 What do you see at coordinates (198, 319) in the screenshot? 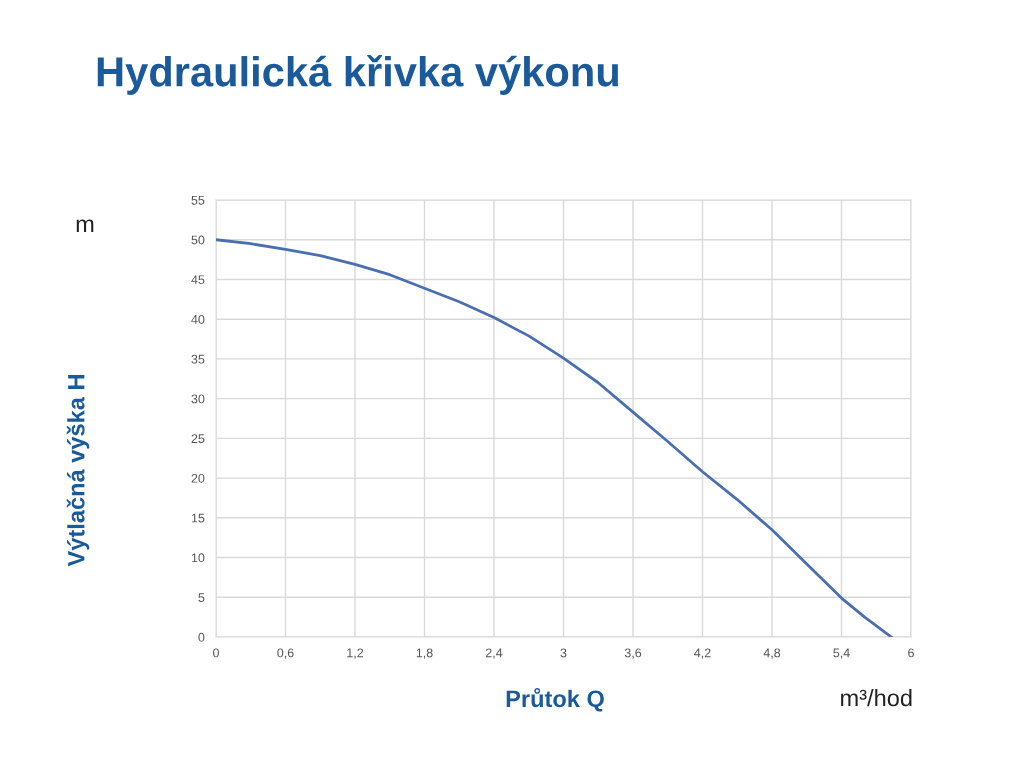
I see `y-tick-label: 40` at bounding box center [198, 319].